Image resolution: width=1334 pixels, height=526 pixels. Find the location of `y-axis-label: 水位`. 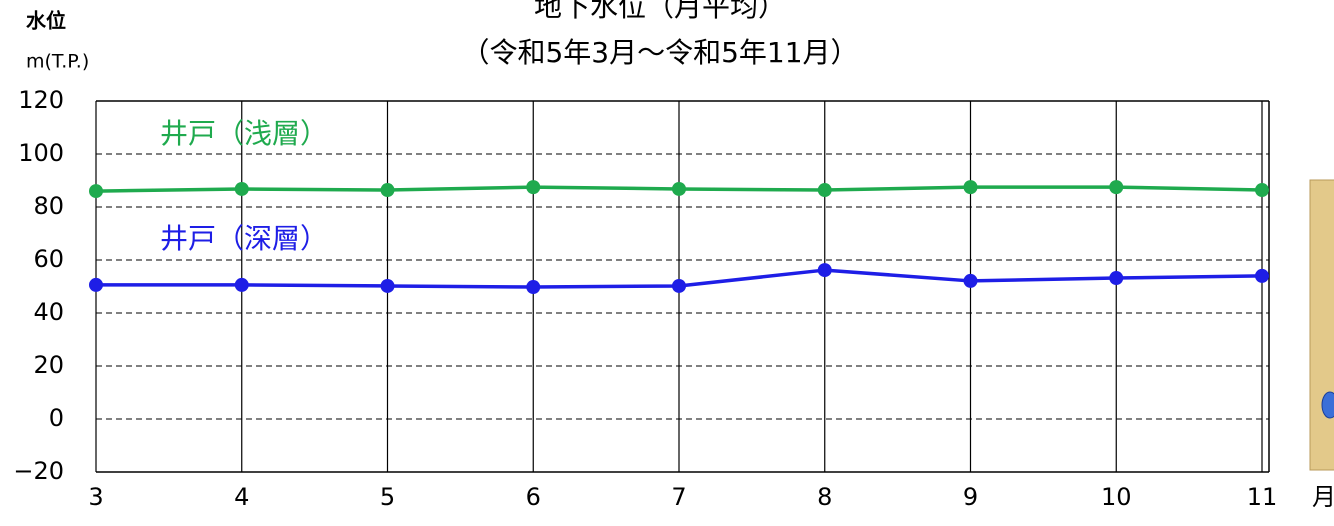

y-axis-label: 水位 is located at coordinates (46, 21).